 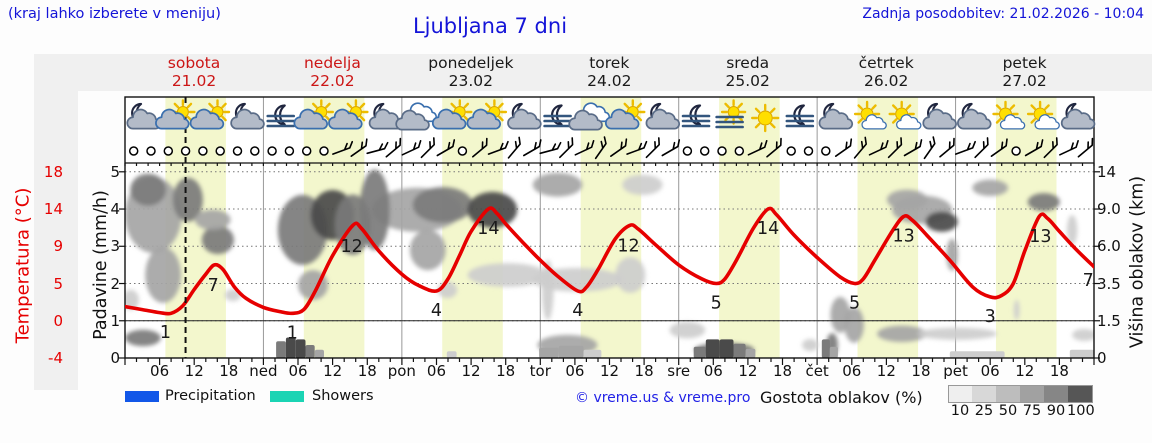 I want to click on temp-tick-14: 14, so click(x=53, y=209).